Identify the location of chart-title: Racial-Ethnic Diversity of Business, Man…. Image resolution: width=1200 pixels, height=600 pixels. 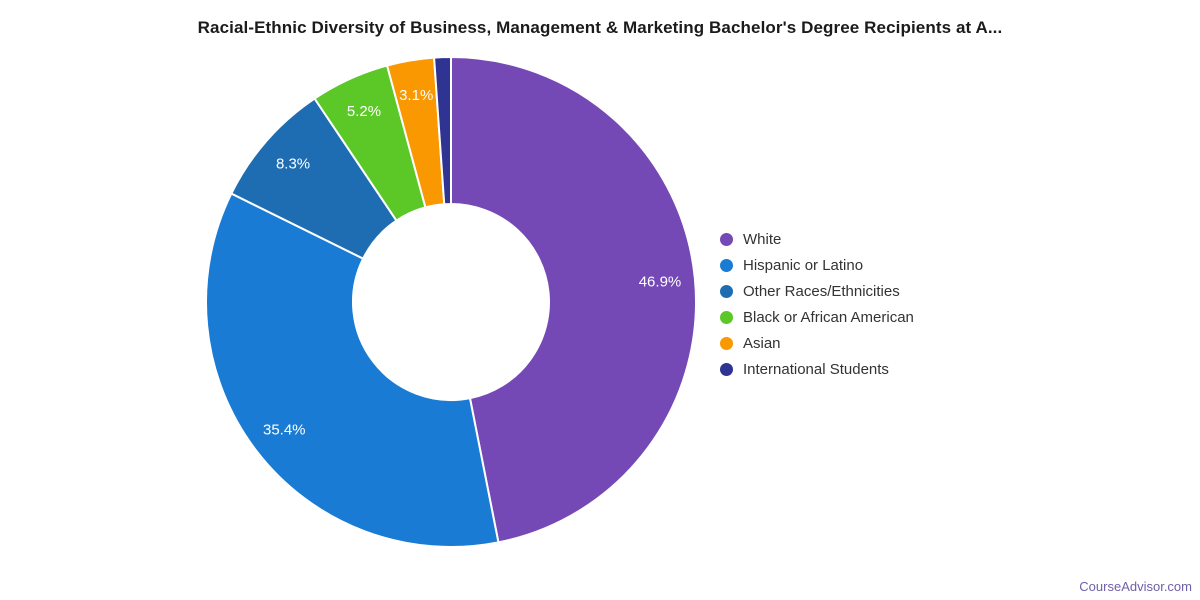
(600, 27).